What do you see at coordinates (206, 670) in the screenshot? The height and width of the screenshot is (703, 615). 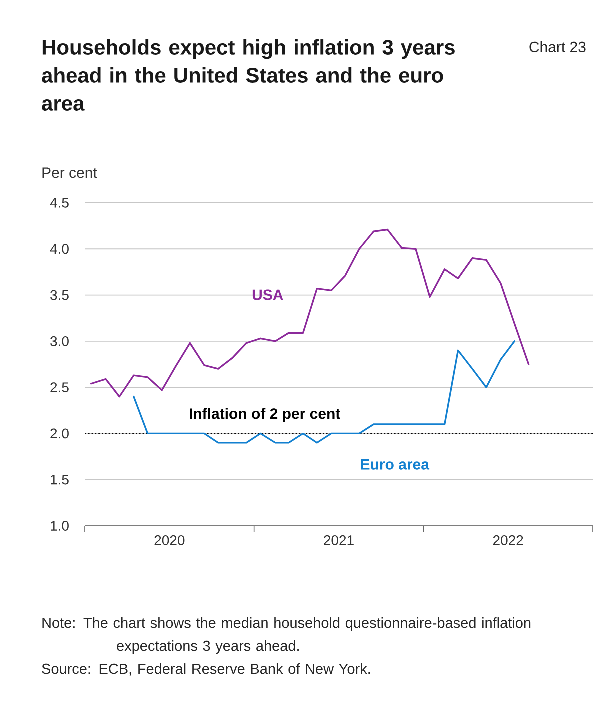 I see `source-note: Source: ECB, Federal Reserve Bank of New York.` at bounding box center [206, 670].